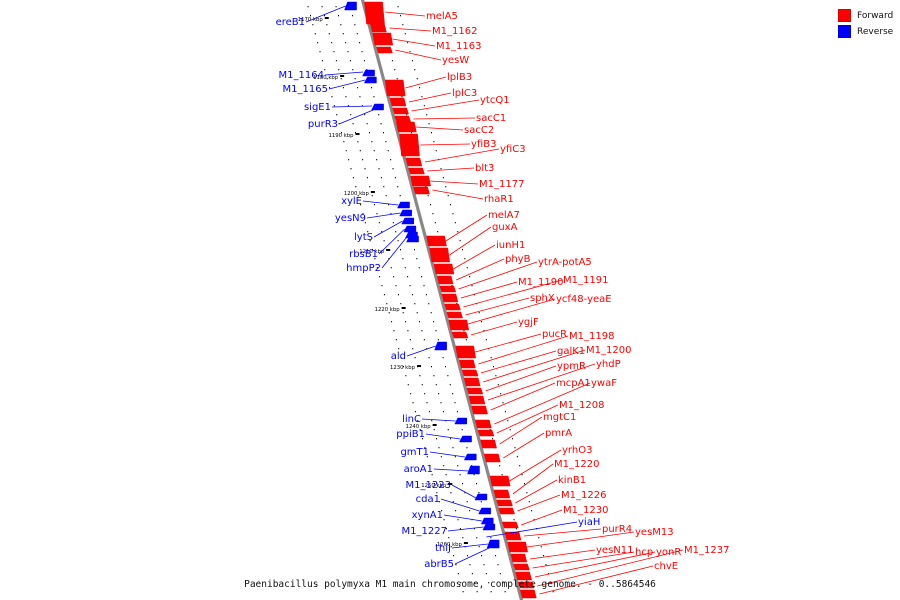  Describe the element at coordinates (428, 485) in the screenshot. I see `reverse-gene-label: M1_1223` at that location.